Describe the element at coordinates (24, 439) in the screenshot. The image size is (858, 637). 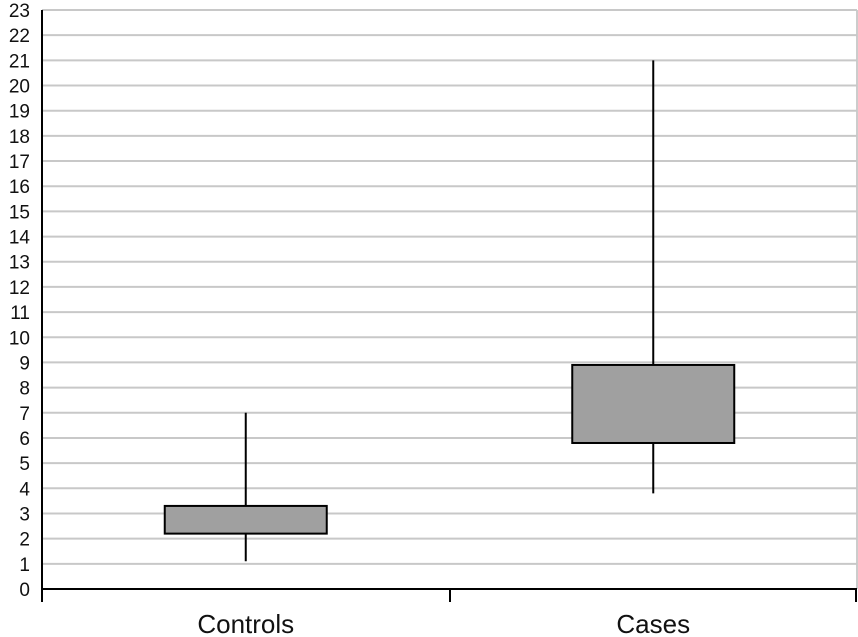
I see `y-tick-label: 6` at that location.